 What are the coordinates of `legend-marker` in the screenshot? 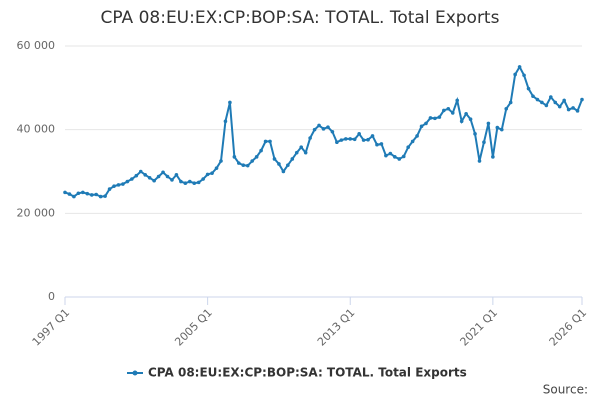 It's located at (135, 373).